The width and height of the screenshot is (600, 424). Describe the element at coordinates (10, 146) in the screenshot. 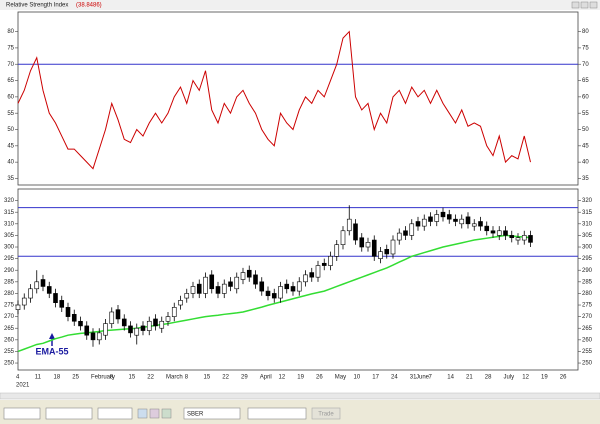

I see `y-tick-label: 45` at that location.